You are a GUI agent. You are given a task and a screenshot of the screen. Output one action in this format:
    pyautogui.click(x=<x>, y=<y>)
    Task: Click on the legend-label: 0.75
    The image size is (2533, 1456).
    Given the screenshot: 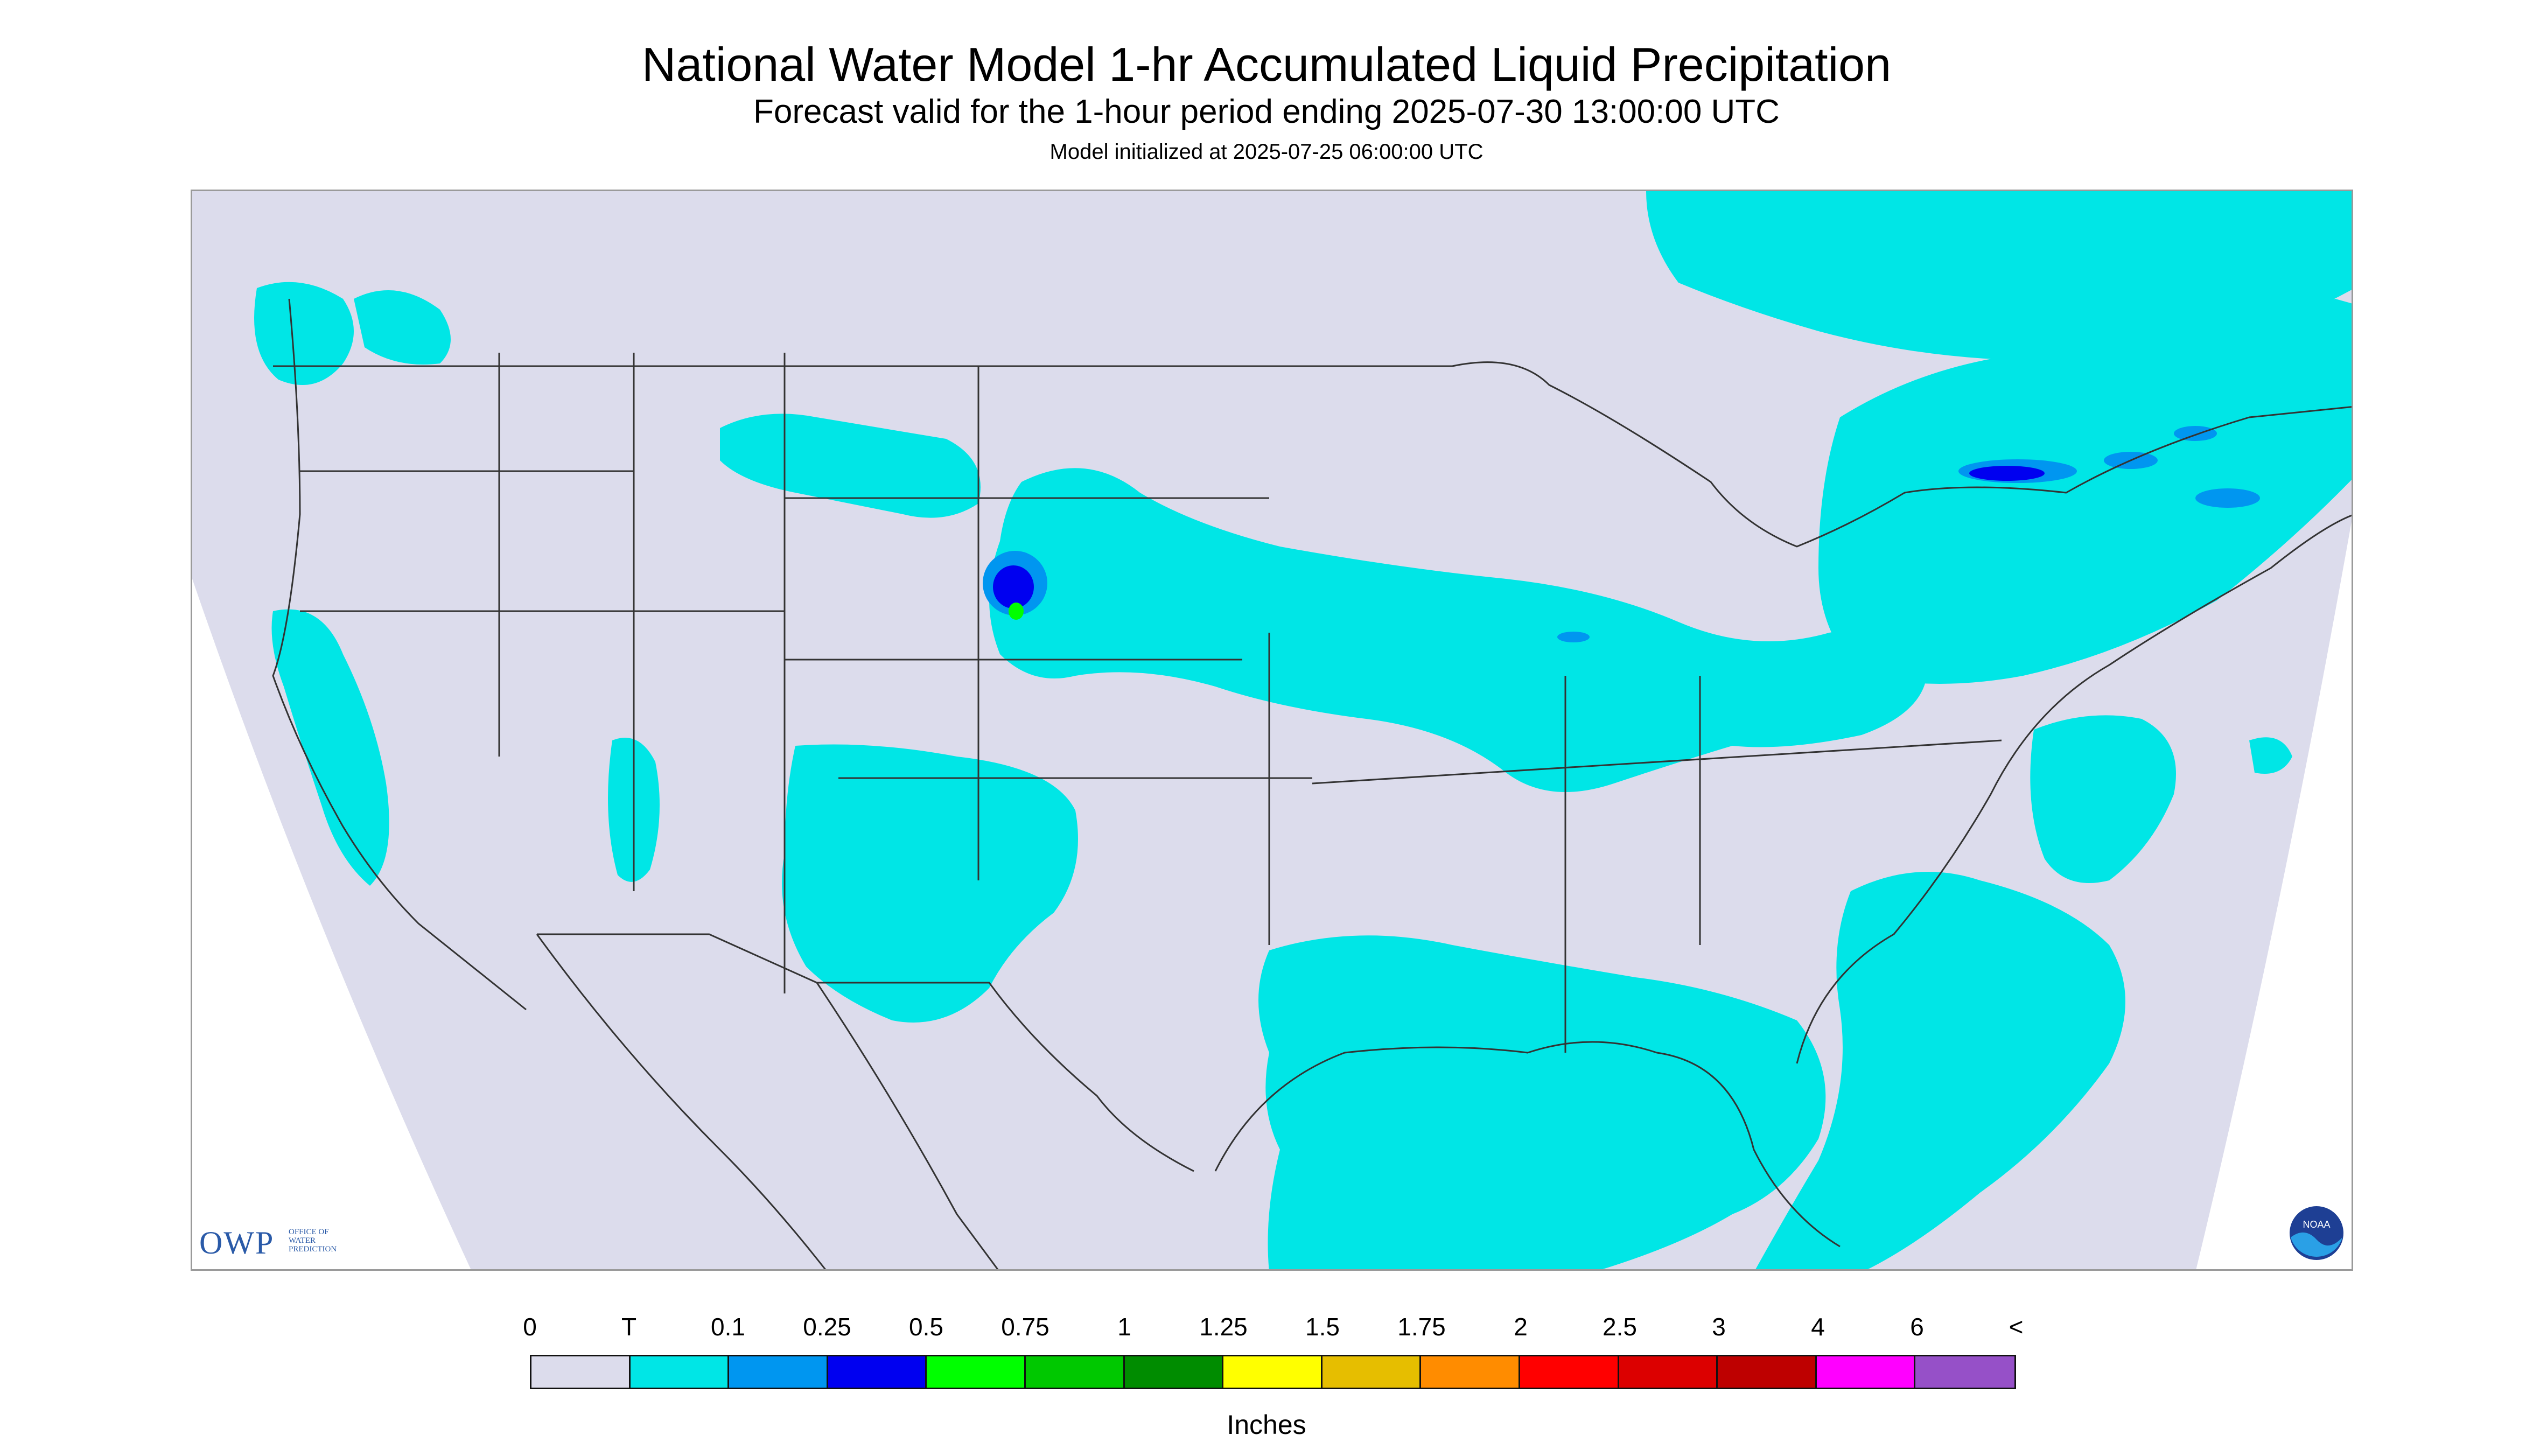 What is the action you would take?
    pyautogui.click(x=1025, y=1327)
    